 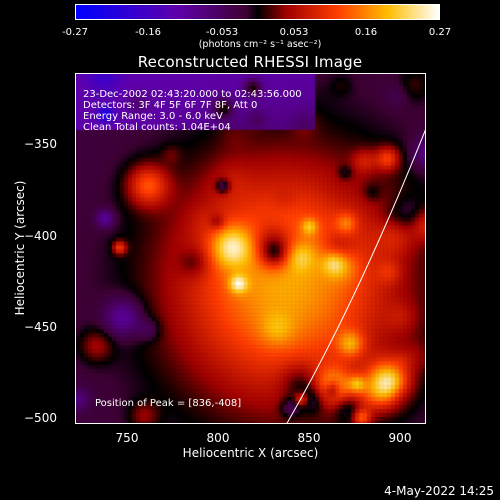 I want to click on colorbar, so click(x=257, y=12).